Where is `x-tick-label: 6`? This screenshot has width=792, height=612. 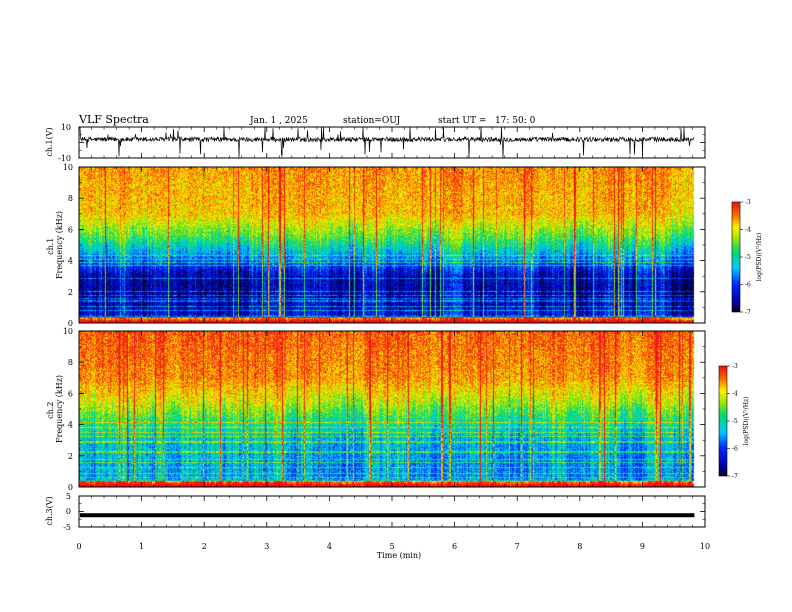
x-tick-label: 6 is located at coordinates (454, 546).